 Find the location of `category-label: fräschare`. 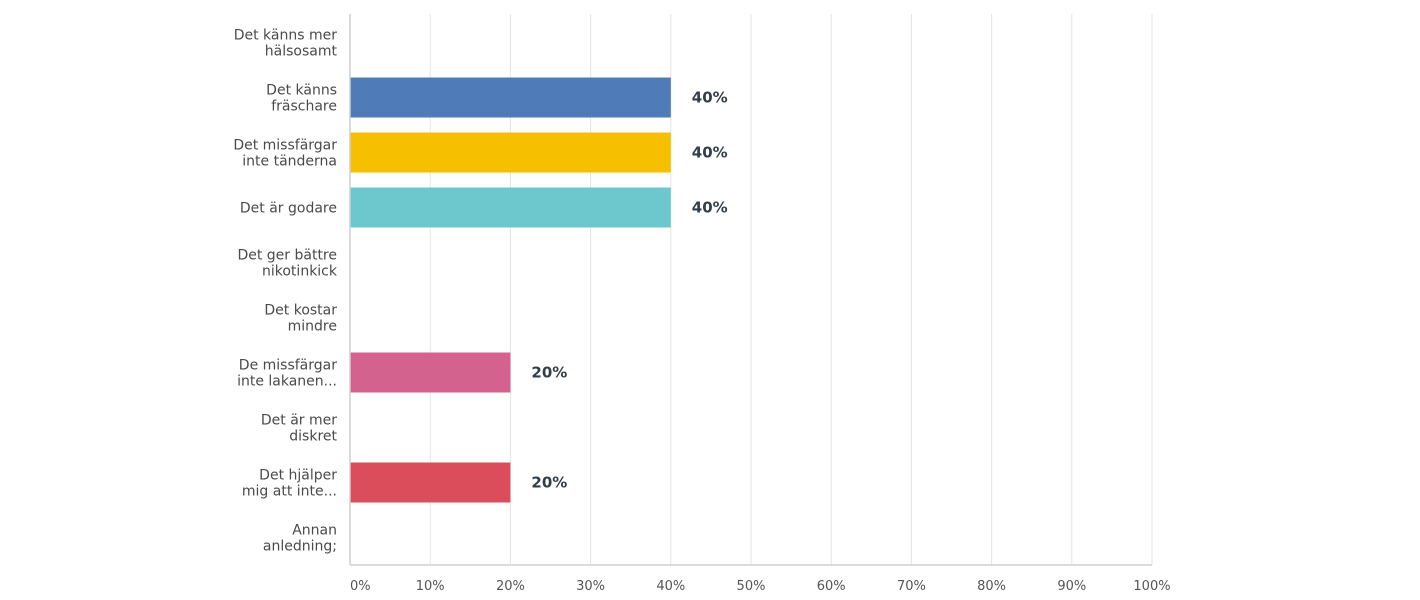

category-label: fräschare is located at coordinates (304, 107).